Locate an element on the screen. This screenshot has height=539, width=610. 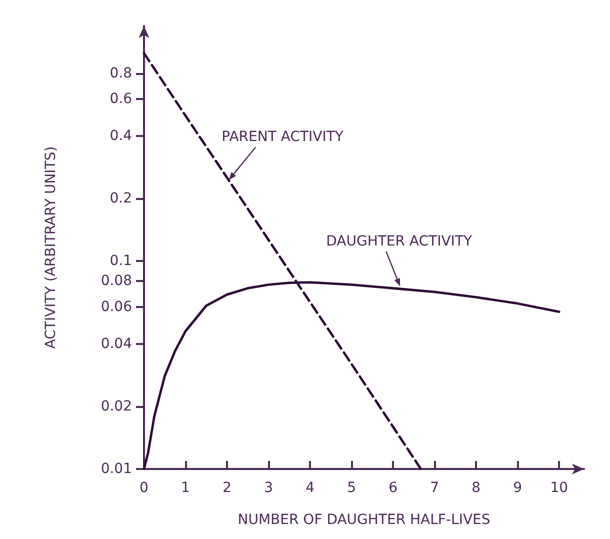
y-tick-label: 0.04 is located at coordinates (116, 344).